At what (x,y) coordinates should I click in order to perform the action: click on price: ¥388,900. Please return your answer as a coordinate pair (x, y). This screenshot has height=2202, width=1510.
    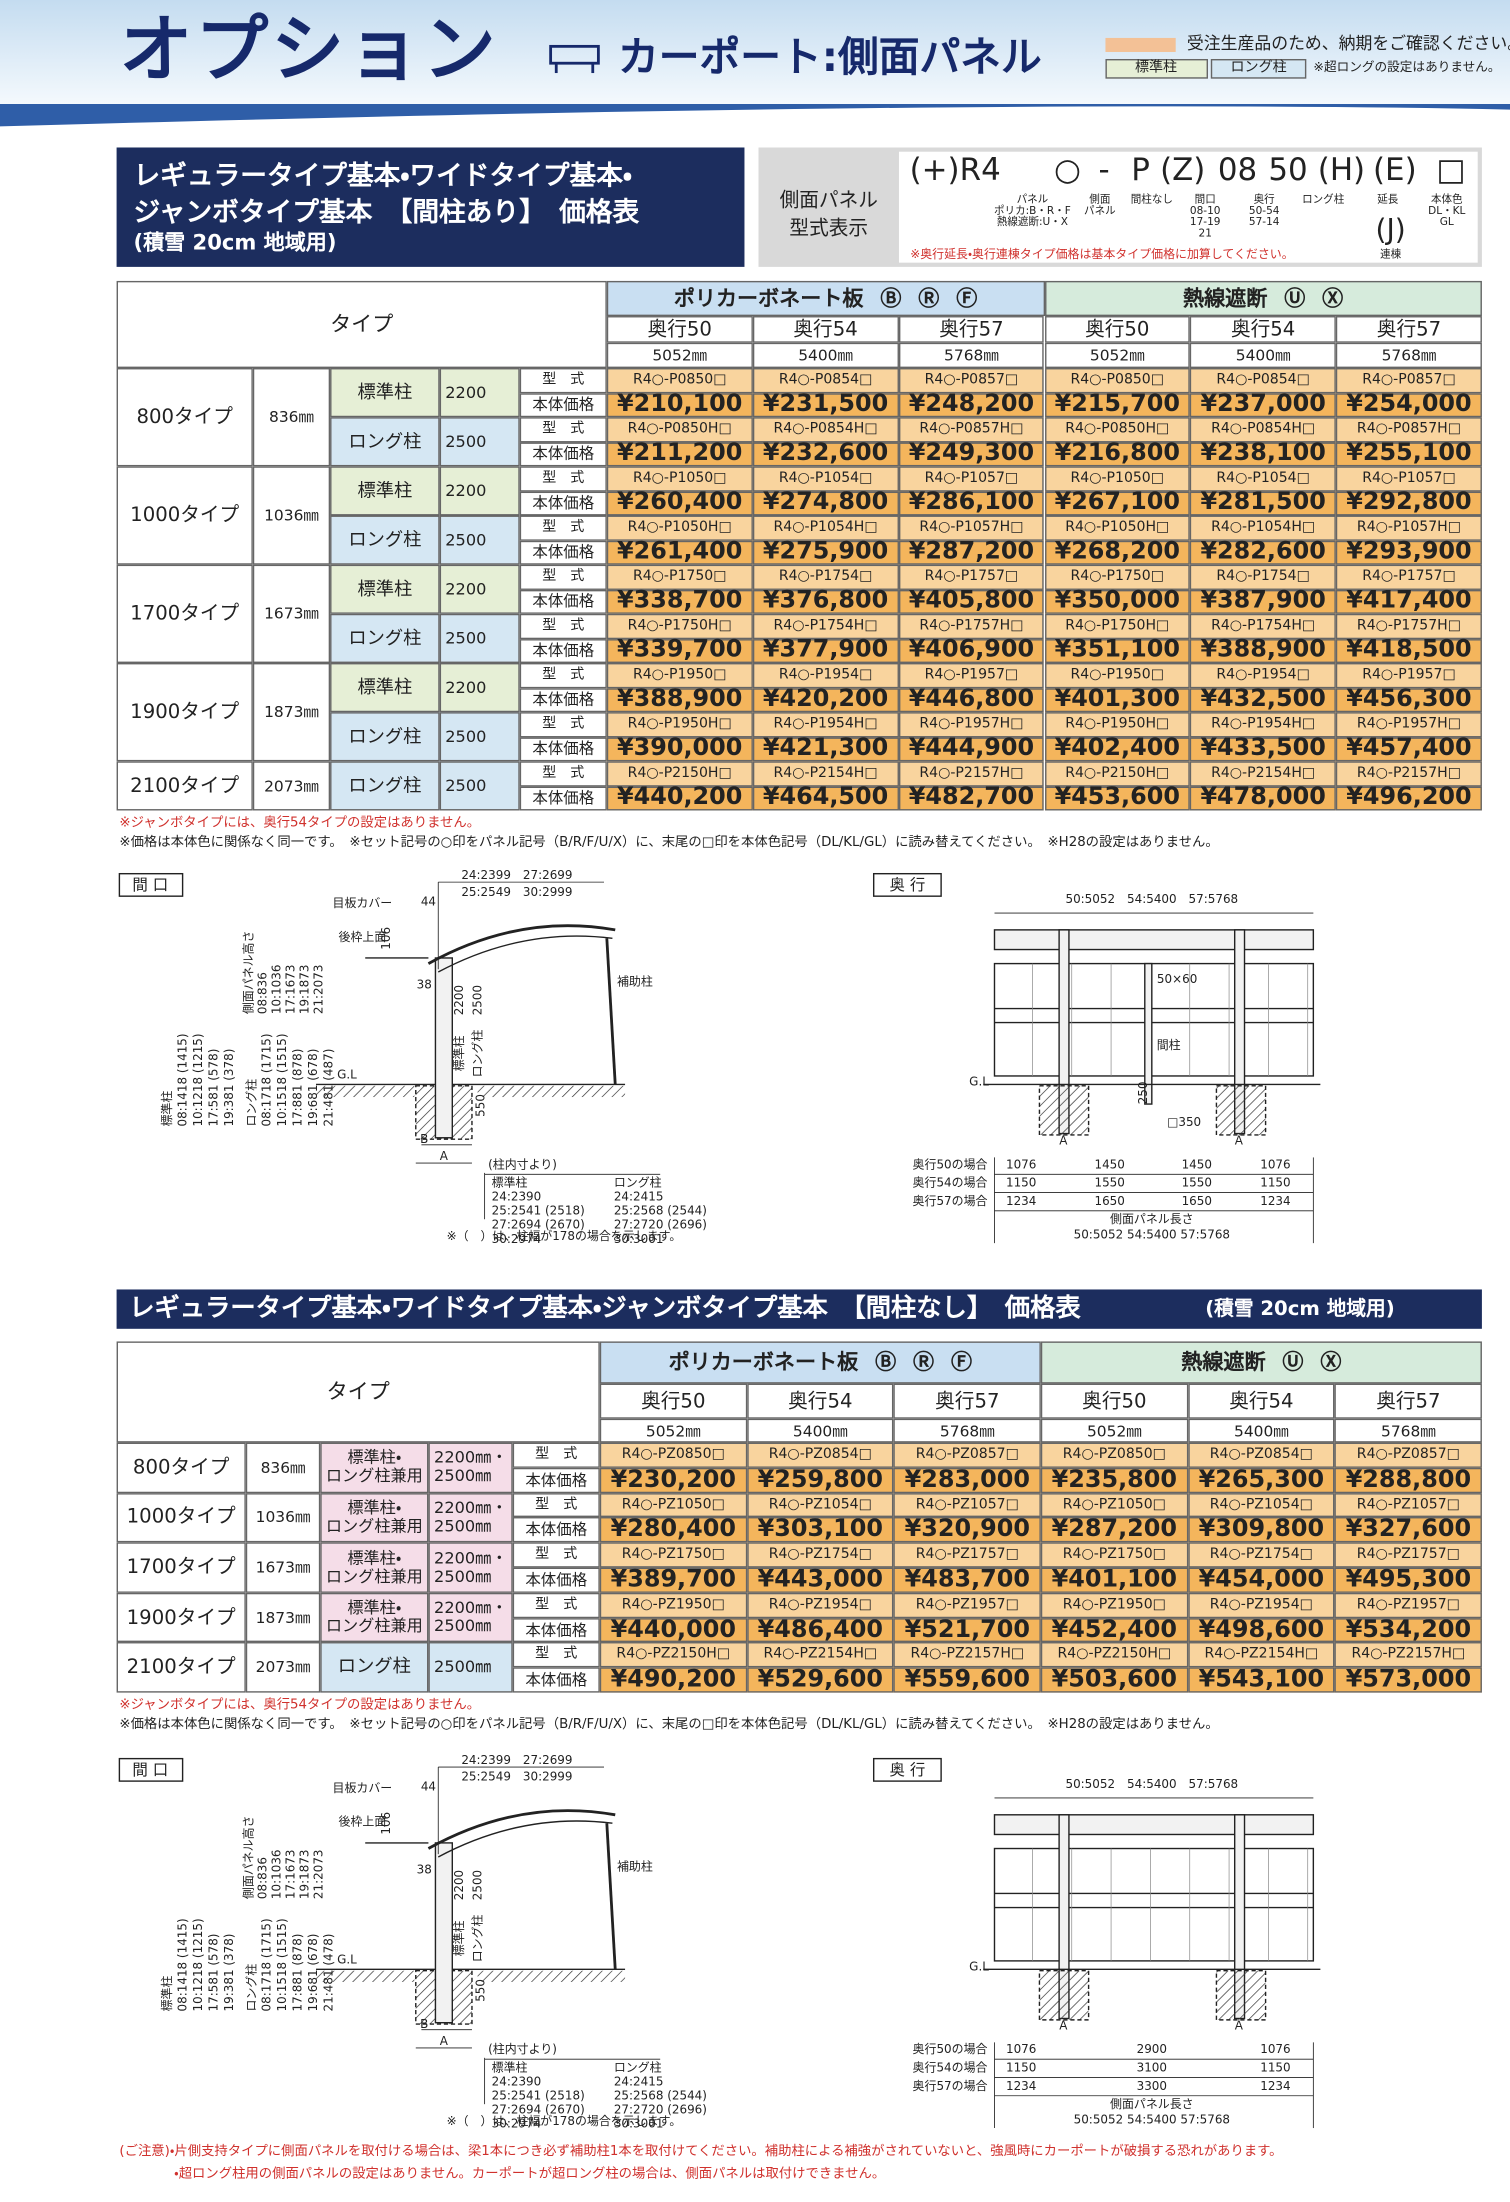
    Looking at the image, I should click on (1263, 650).